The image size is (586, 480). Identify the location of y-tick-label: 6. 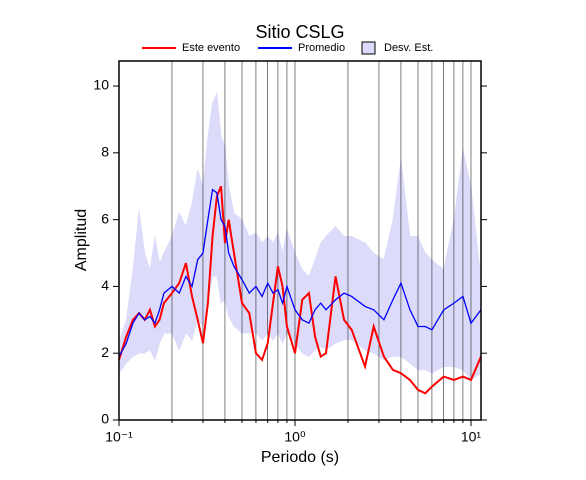
(105, 218).